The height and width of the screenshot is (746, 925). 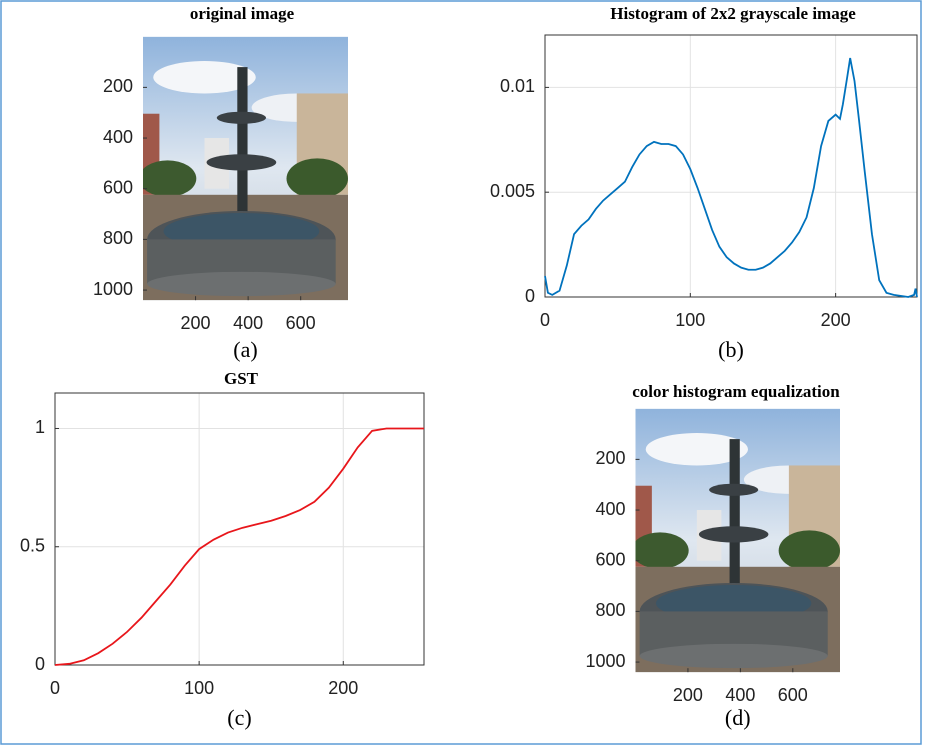 What do you see at coordinates (733, 13) in the screenshot?
I see `panel-title: Histogram of 2x2 grayscale image` at bounding box center [733, 13].